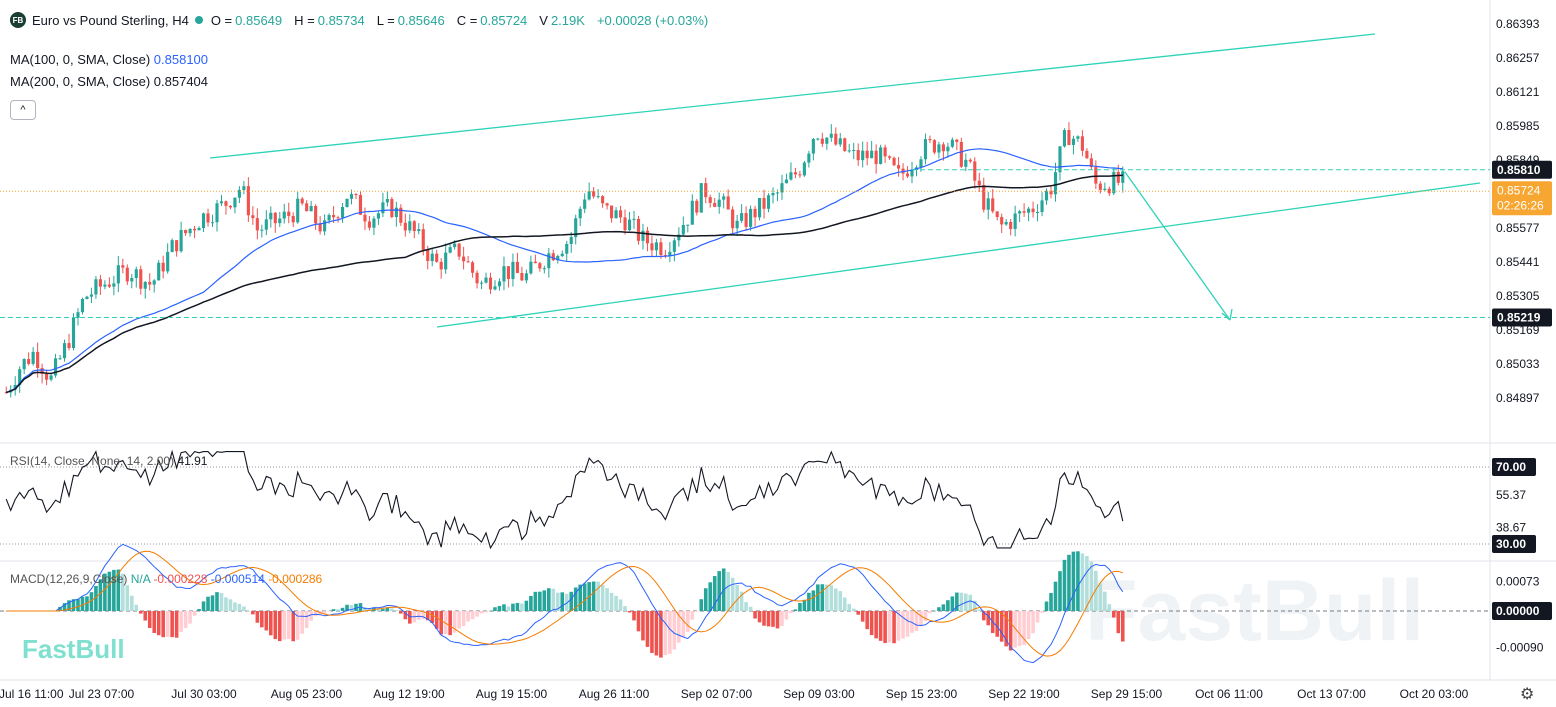 This screenshot has height=707, width=1556. I want to click on forecast-arrowhead, so click(1227, 314).